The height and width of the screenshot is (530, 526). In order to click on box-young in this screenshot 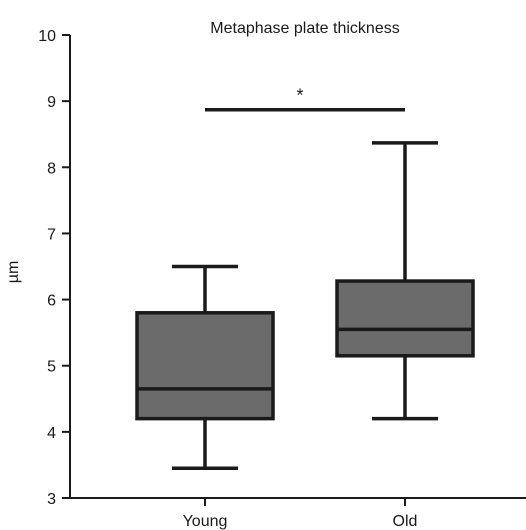, I will do `click(205, 366)`.